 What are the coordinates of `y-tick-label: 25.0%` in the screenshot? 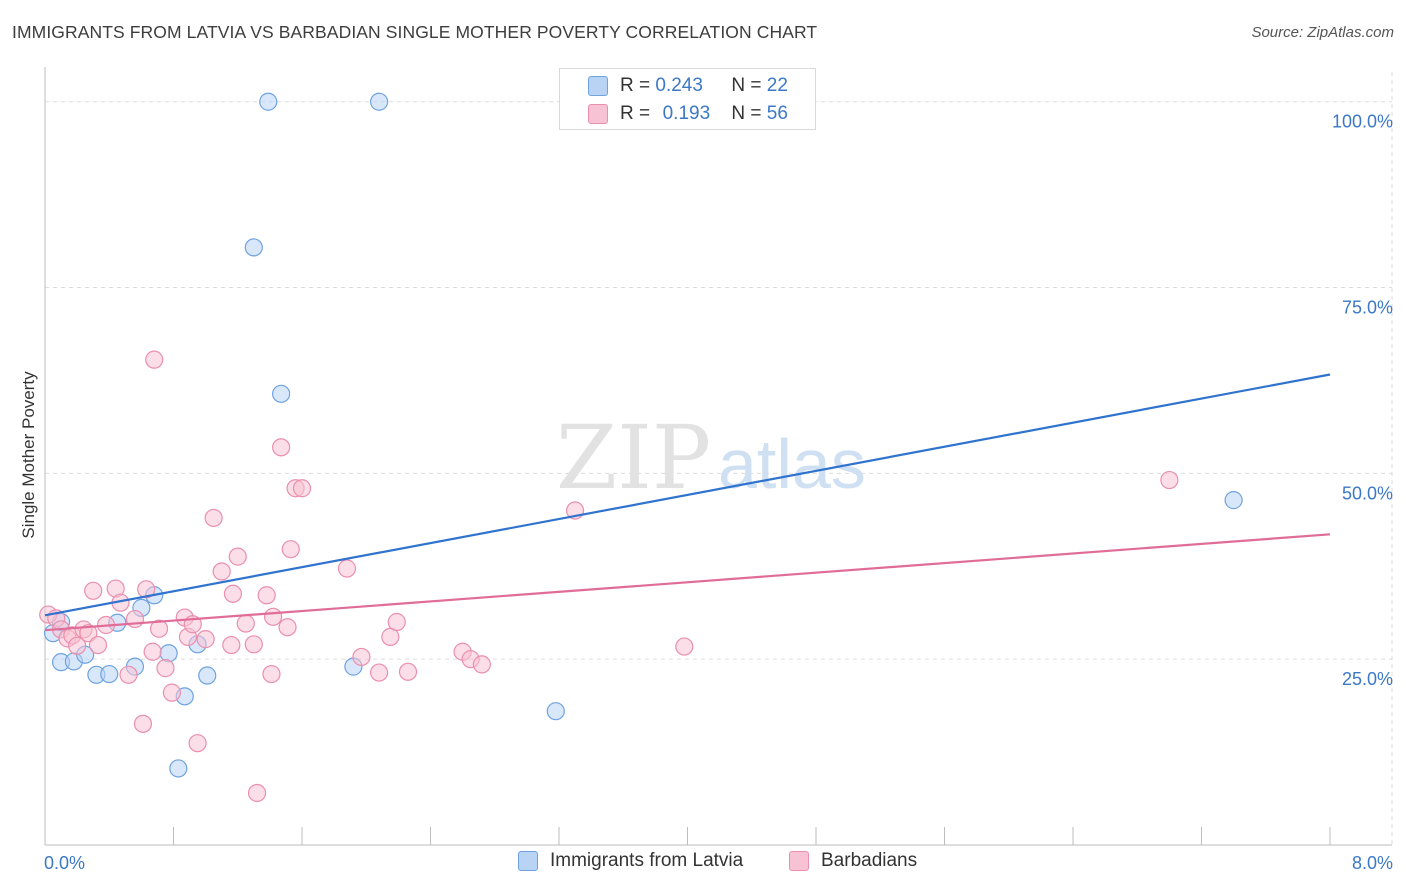 It's located at (1367, 679).